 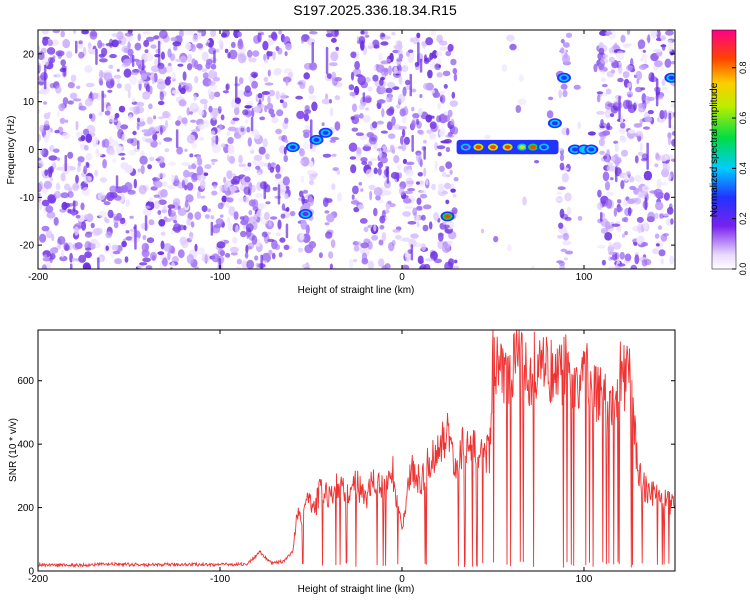 I want to click on colorbar-tick-label: 0.4, so click(x=743, y=168).